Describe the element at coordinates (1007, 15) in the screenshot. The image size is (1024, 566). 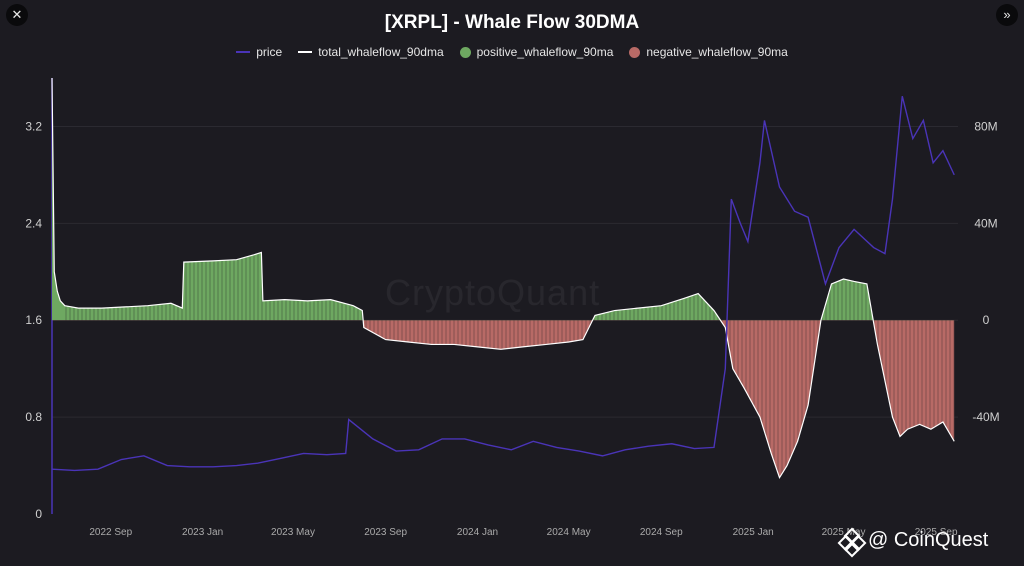
I see `double-chevron-right-icon: »` at that location.